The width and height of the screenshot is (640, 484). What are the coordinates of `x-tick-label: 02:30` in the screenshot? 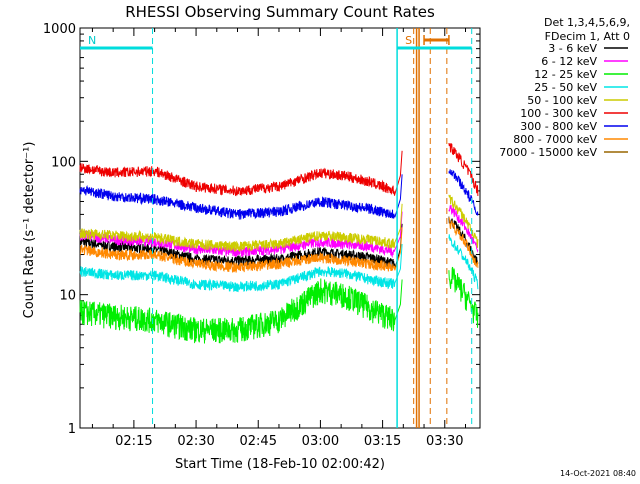 It's located at (195, 441).